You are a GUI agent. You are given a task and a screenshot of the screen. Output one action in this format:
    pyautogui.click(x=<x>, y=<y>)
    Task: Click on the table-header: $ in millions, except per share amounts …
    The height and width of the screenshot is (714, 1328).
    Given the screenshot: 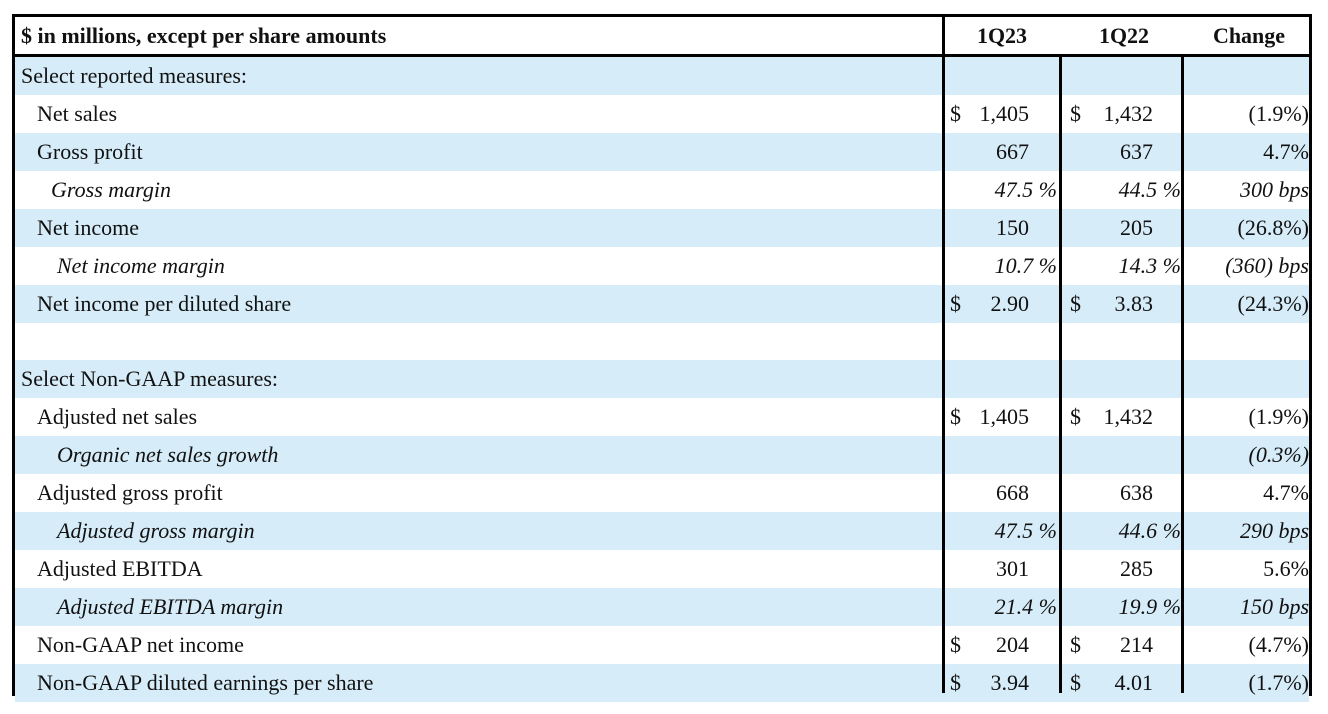 What is the action you would take?
    pyautogui.click(x=662, y=37)
    